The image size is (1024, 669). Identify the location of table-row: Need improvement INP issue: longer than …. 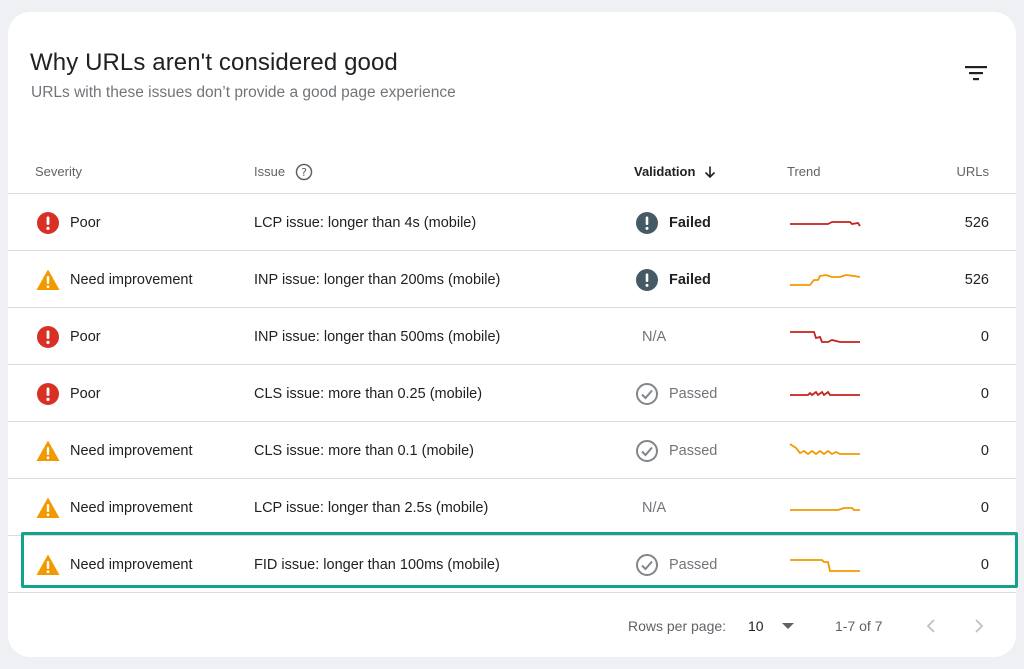
(512, 279).